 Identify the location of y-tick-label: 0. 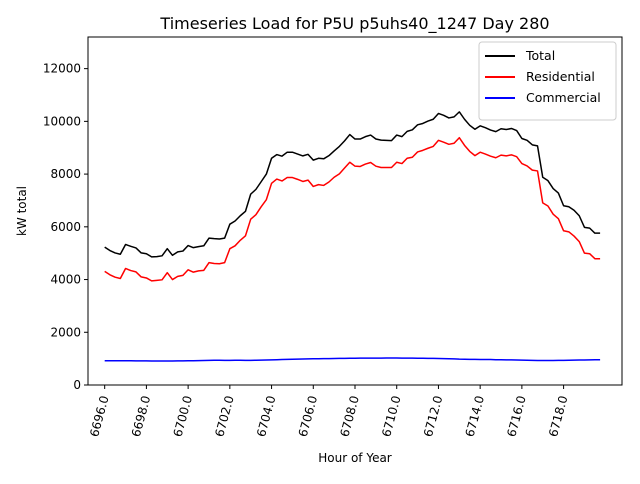
(77, 385).